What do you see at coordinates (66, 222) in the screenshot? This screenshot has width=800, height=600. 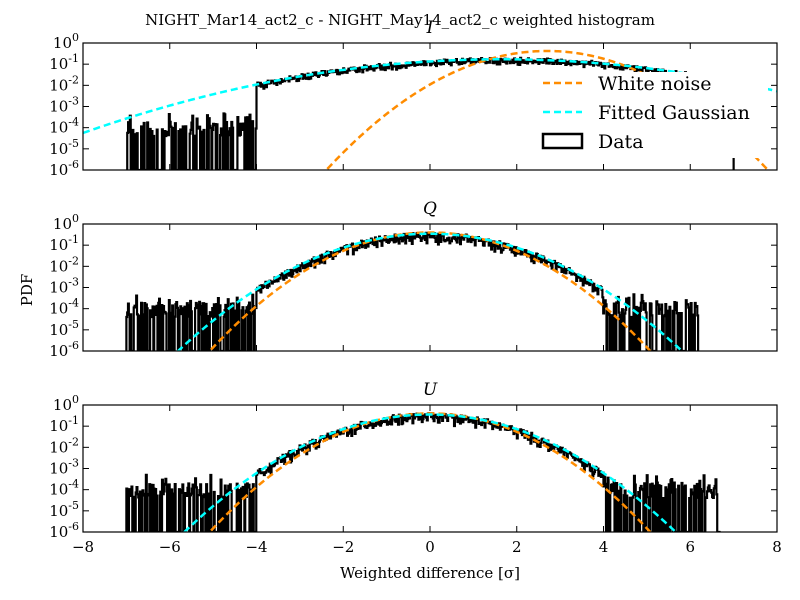 I see `y-tick-label-q: 10⁰` at bounding box center [66, 222].